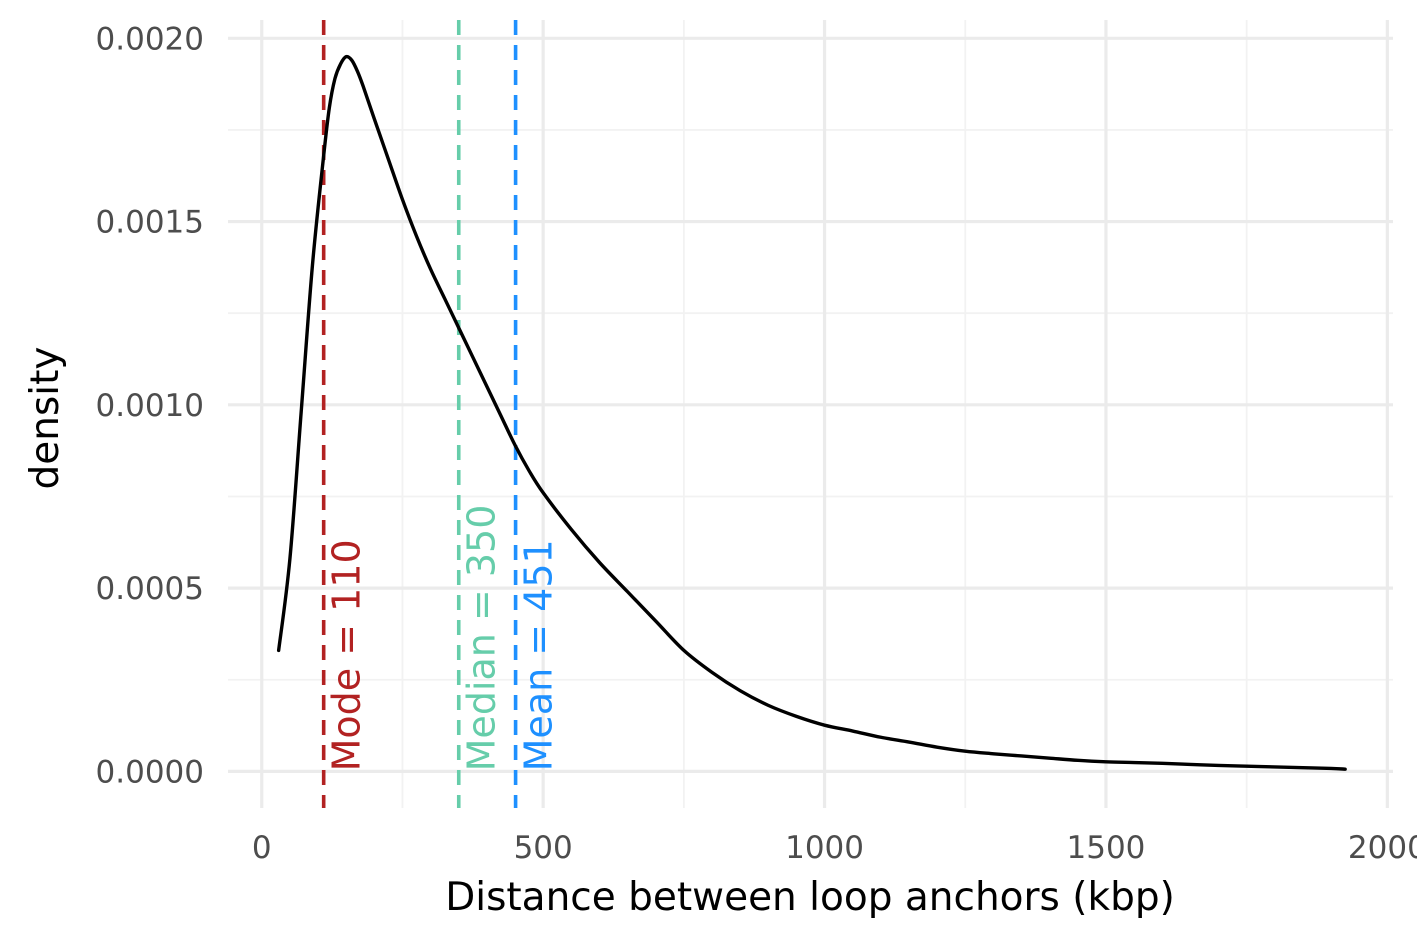  I want to click on x-tick-label-1: 500, so click(543, 848).